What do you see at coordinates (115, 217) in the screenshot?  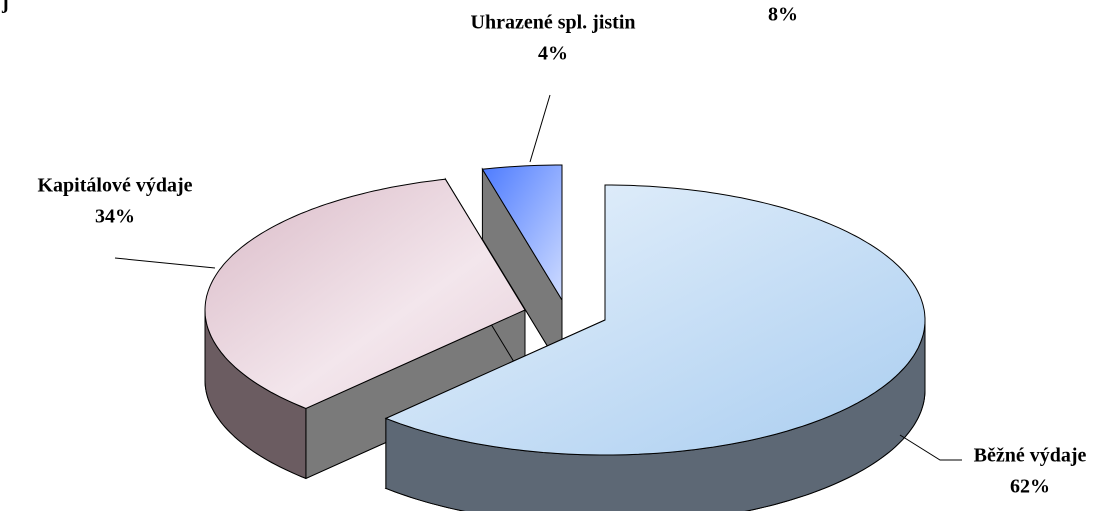 I see `slice-value-label: 34%` at bounding box center [115, 217].